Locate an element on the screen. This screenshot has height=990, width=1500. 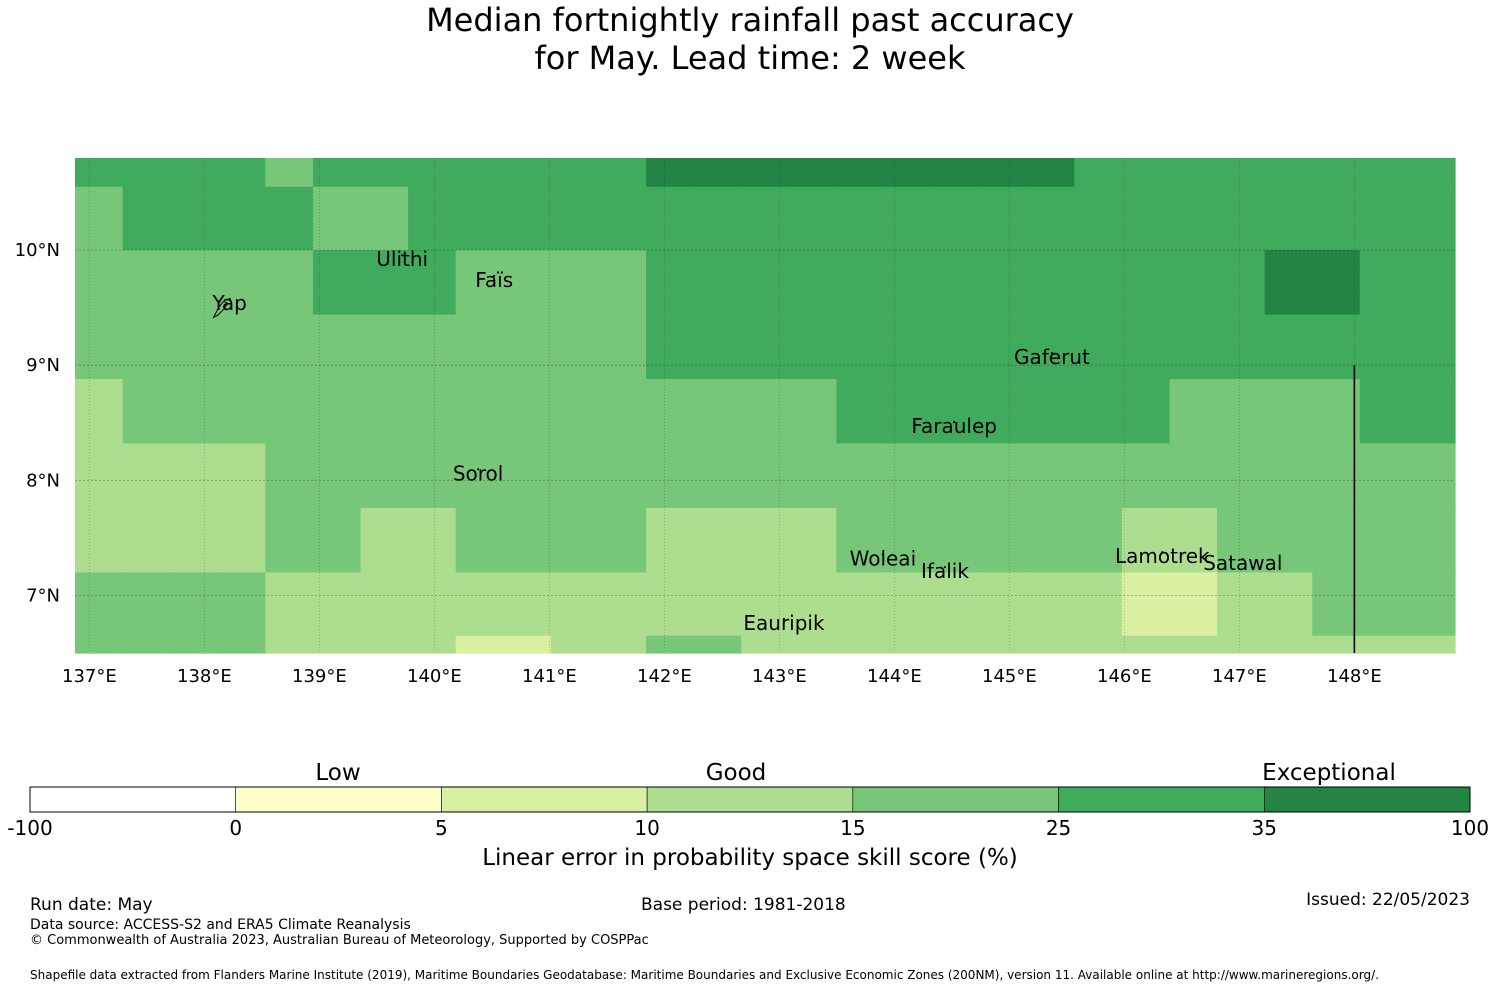
longitude-tick-label: 145°E is located at coordinates (1009, 676).